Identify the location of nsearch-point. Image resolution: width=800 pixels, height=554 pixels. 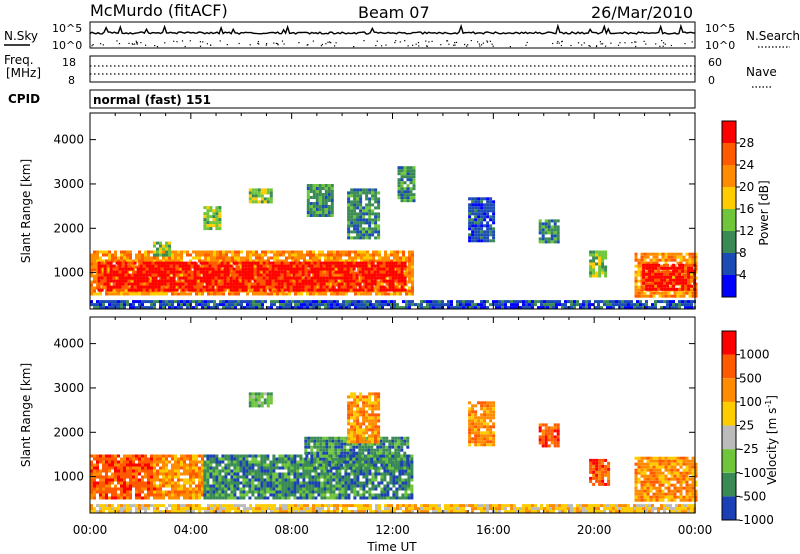
(558, 41).